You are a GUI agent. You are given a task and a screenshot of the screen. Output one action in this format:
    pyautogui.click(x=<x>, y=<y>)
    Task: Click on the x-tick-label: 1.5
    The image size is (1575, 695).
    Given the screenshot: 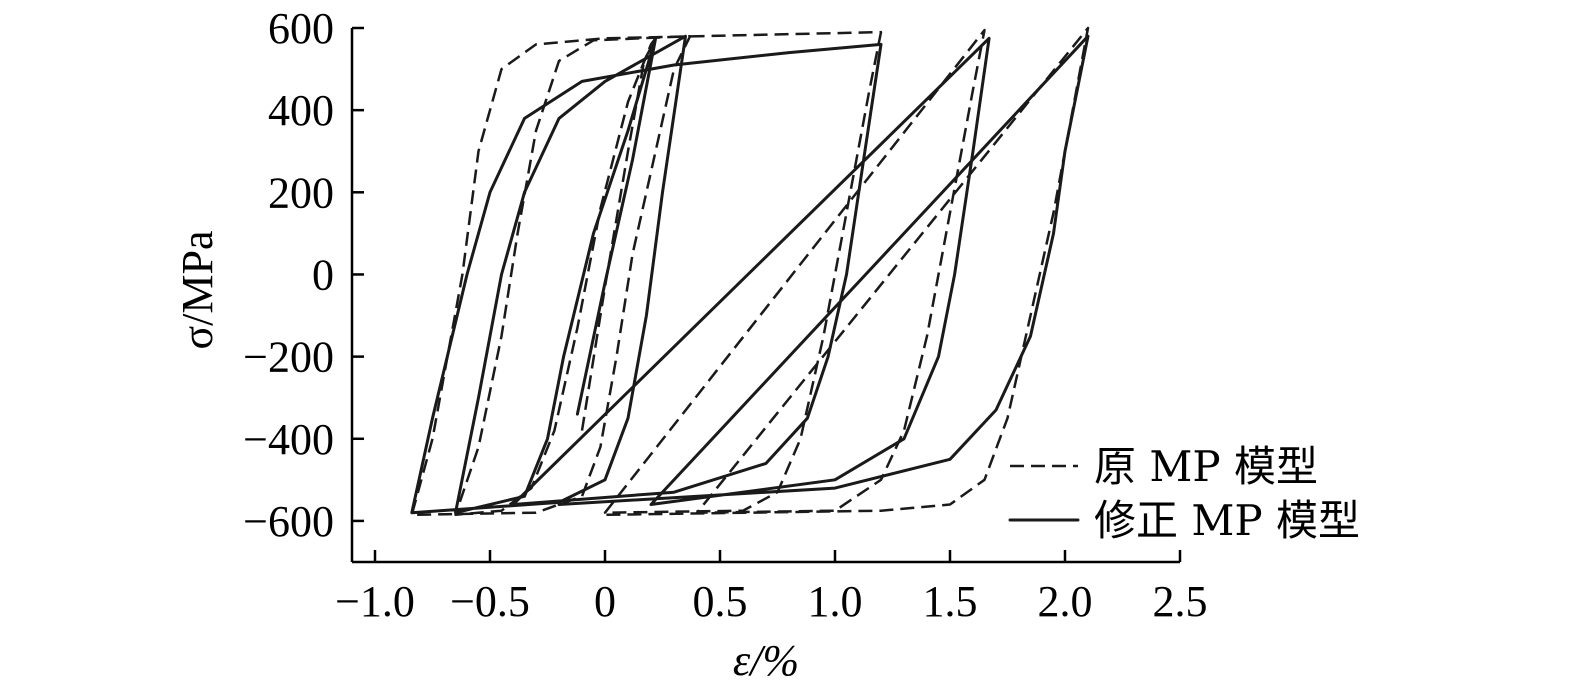 What is the action you would take?
    pyautogui.click(x=950, y=601)
    